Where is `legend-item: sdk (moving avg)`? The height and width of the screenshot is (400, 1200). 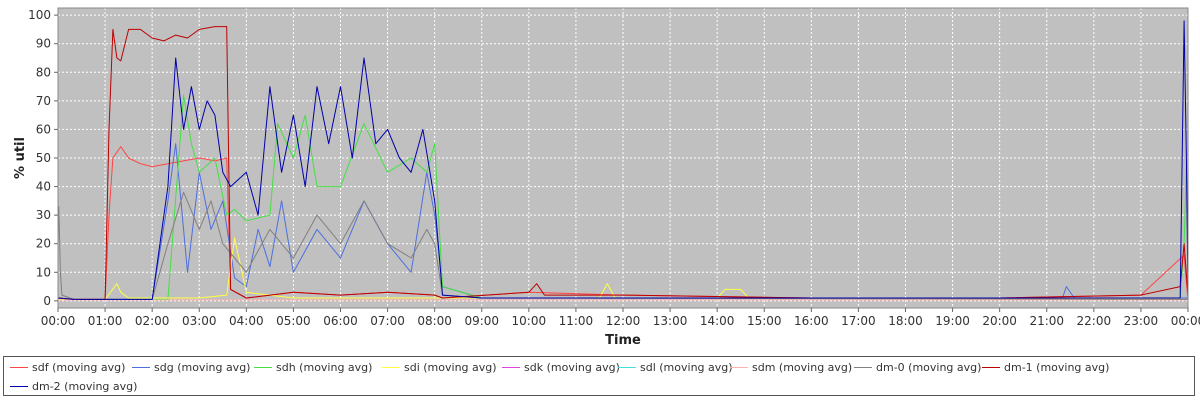
legend-item: sdk (moving avg) is located at coordinates (561, 367).